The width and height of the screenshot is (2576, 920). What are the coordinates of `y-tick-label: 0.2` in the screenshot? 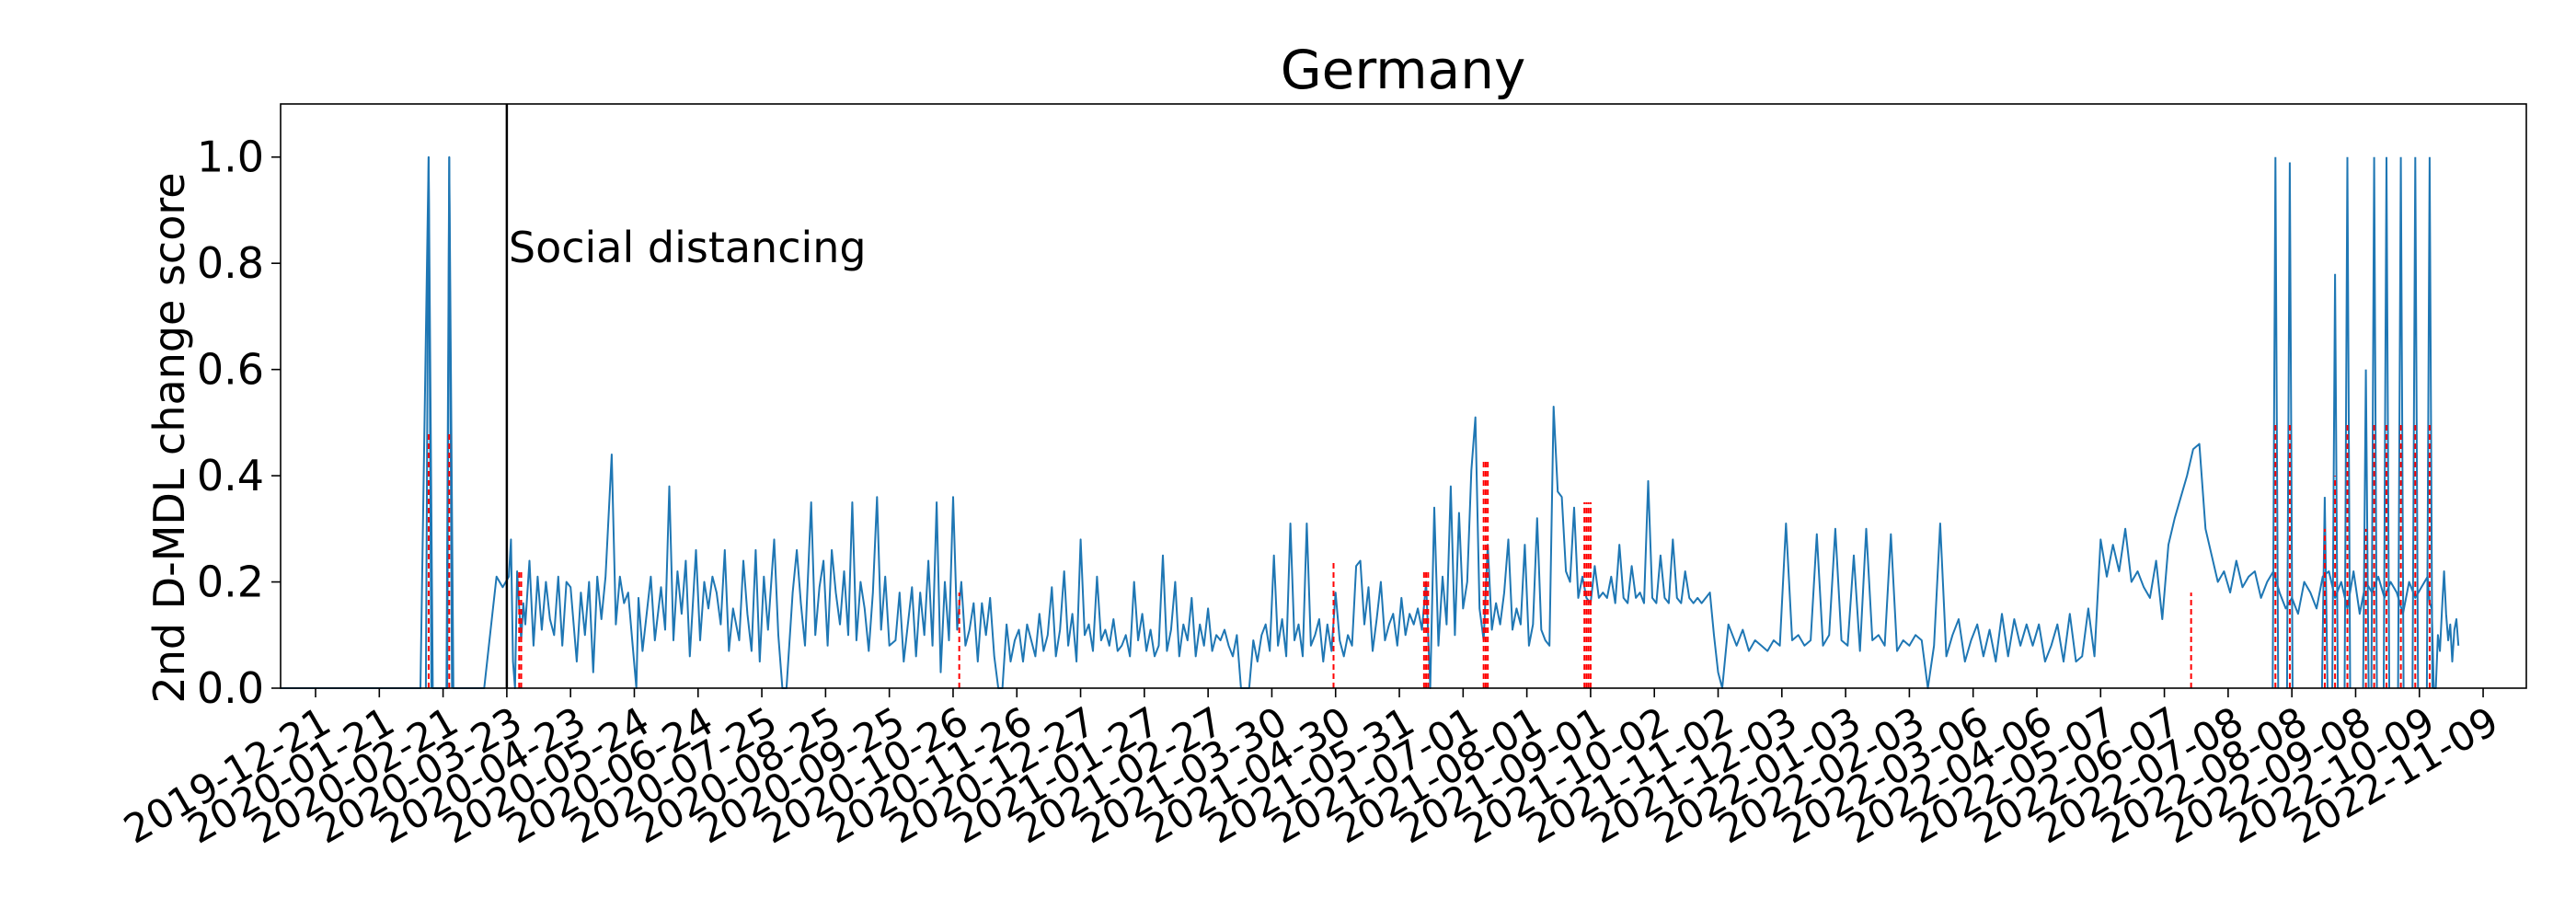 It's located at (230, 582).